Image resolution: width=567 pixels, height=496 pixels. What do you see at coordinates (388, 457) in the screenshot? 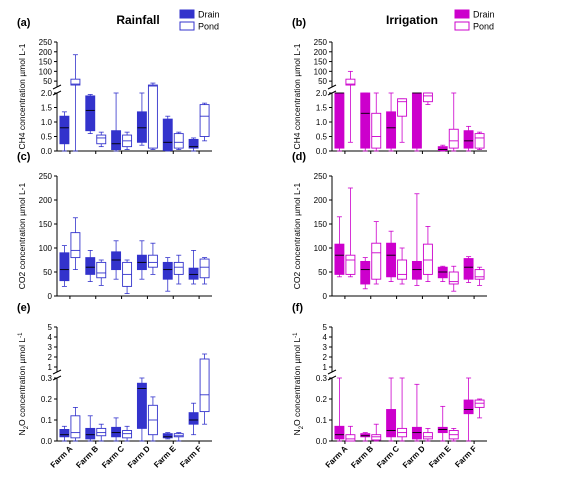
I see `x-tick-label: Farm C` at bounding box center [388, 457].